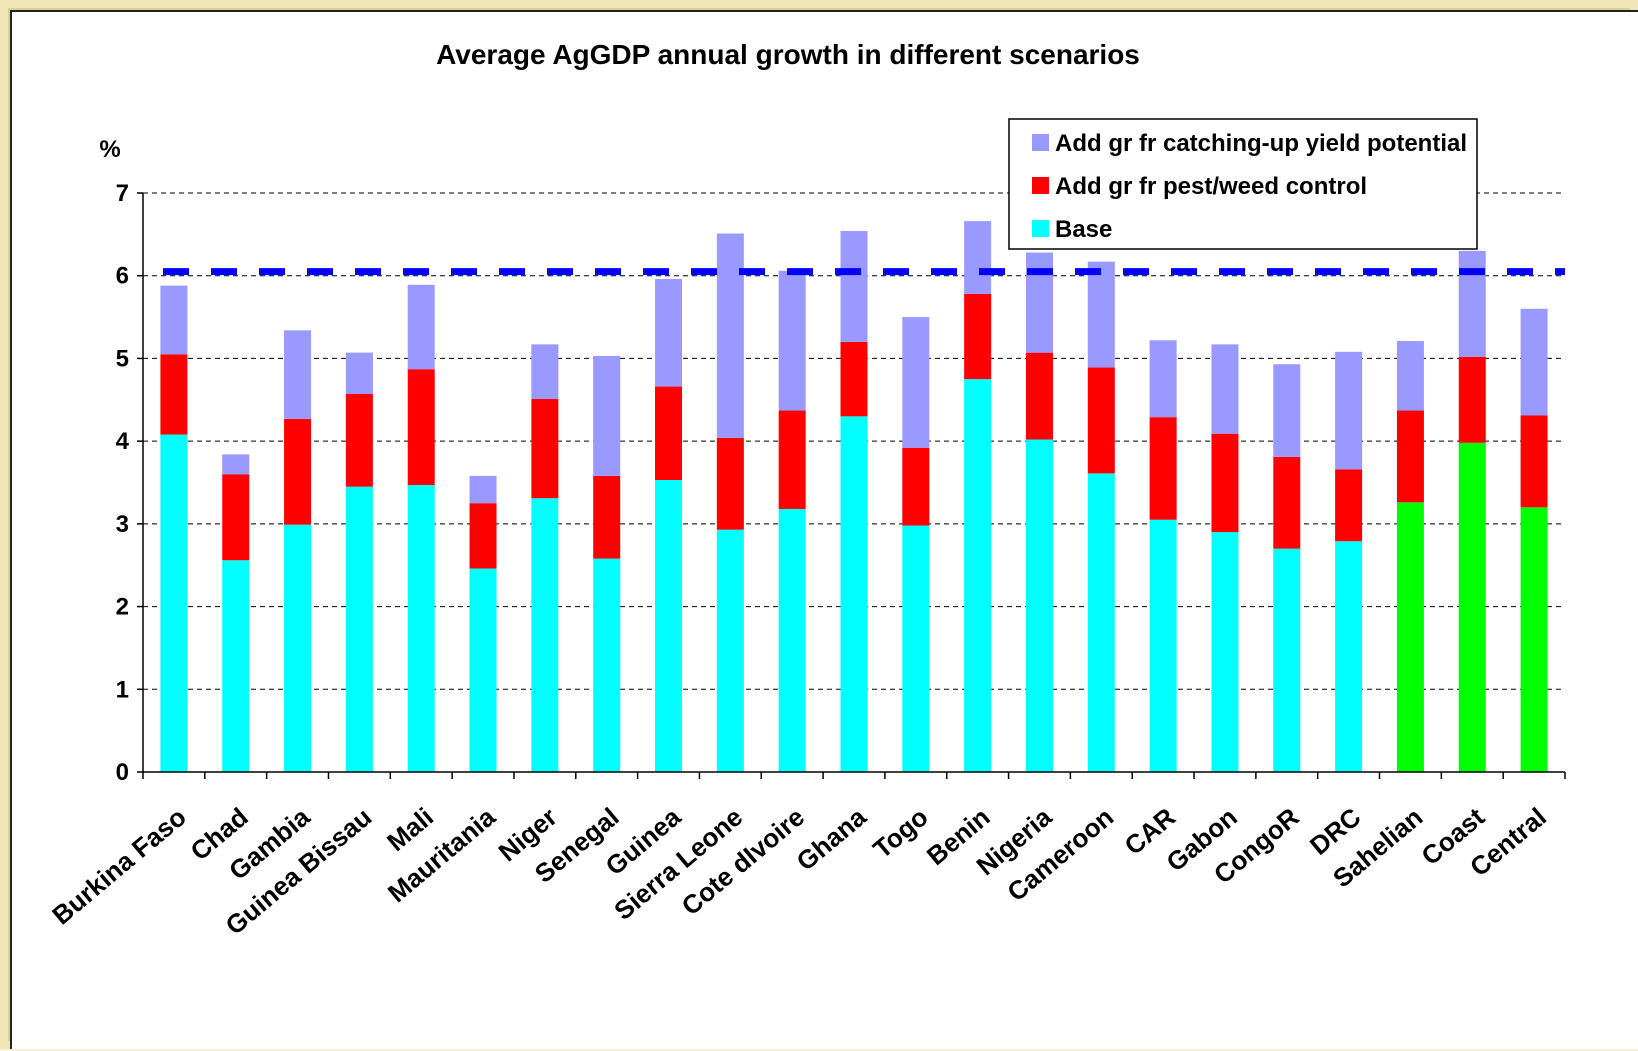  Describe the element at coordinates (122, 607) in the screenshot. I see `y-tick-label: 2` at that location.